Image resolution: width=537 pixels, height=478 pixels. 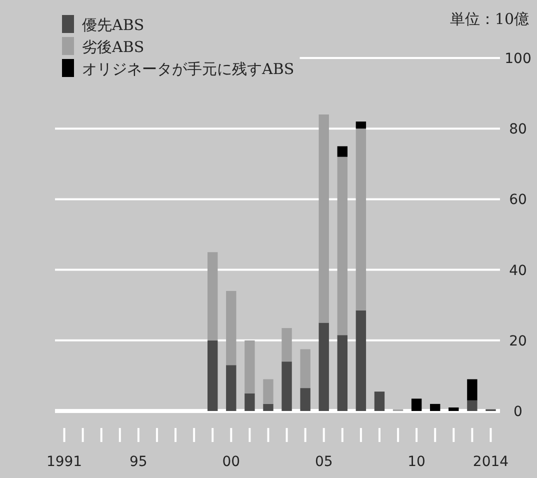 What do you see at coordinates (113, 25) in the screenshot?
I see `legend-label: 優先ABS` at bounding box center [113, 25].